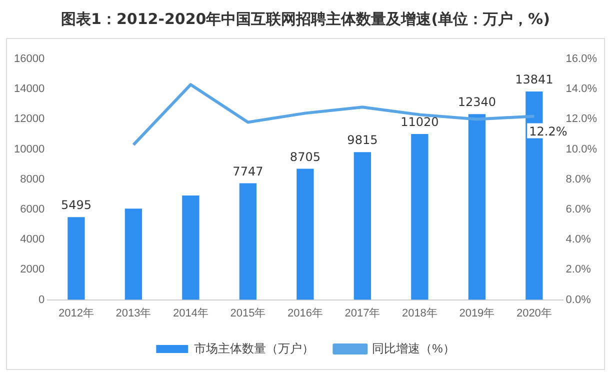  What do you see at coordinates (254, 348) in the screenshot?
I see `legend-label: 市场主体数量（万户）` at bounding box center [254, 348].